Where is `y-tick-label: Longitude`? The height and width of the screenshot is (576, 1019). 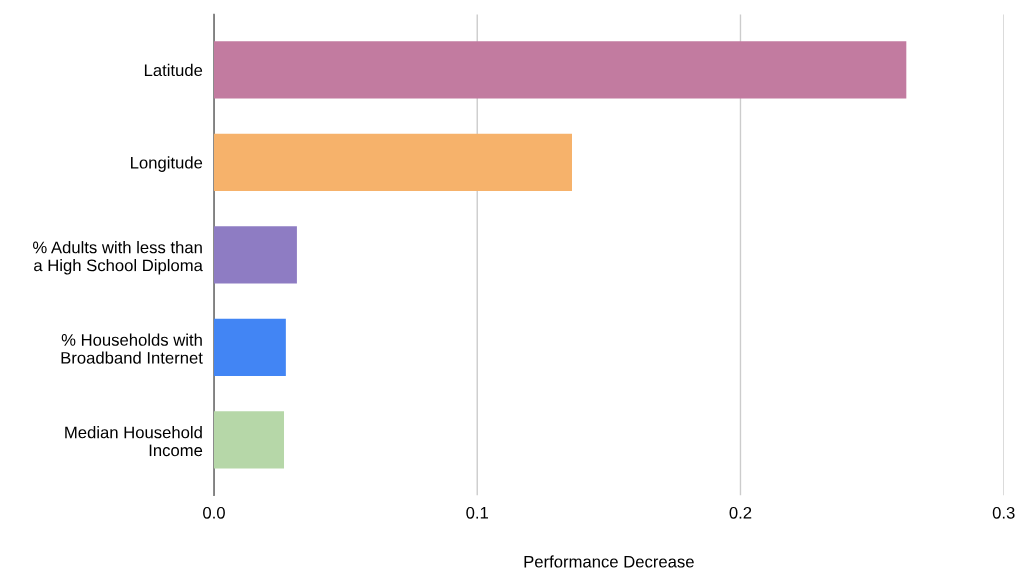
y-tick-label: Longitude is located at coordinates (167, 164).